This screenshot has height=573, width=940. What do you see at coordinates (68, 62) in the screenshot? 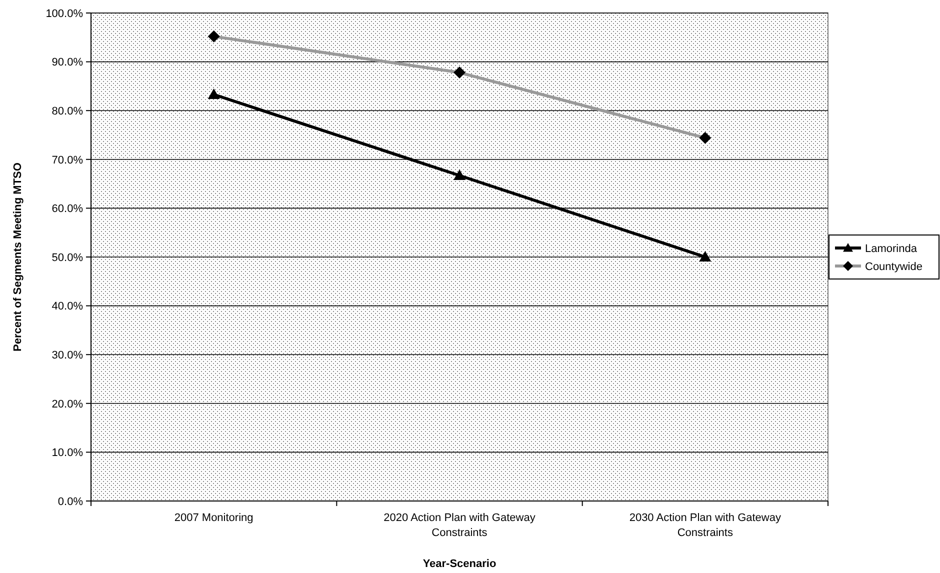
I see `y-tick-label: 90.0%` at bounding box center [68, 62].